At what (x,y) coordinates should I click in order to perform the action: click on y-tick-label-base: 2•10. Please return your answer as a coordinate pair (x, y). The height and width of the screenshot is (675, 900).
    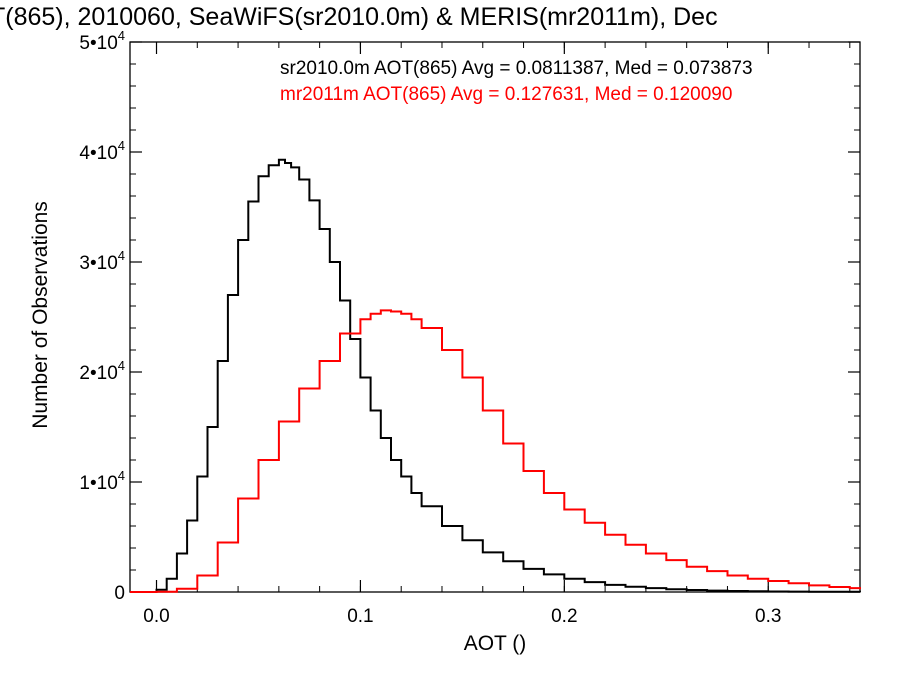
    Looking at the image, I should click on (98, 373).